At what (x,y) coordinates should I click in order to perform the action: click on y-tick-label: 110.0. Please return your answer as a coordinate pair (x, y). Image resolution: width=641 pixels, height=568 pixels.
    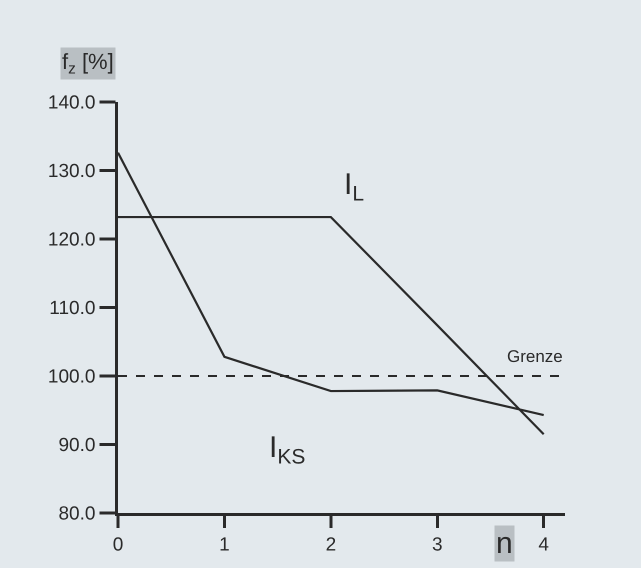
    Looking at the image, I should click on (72, 309).